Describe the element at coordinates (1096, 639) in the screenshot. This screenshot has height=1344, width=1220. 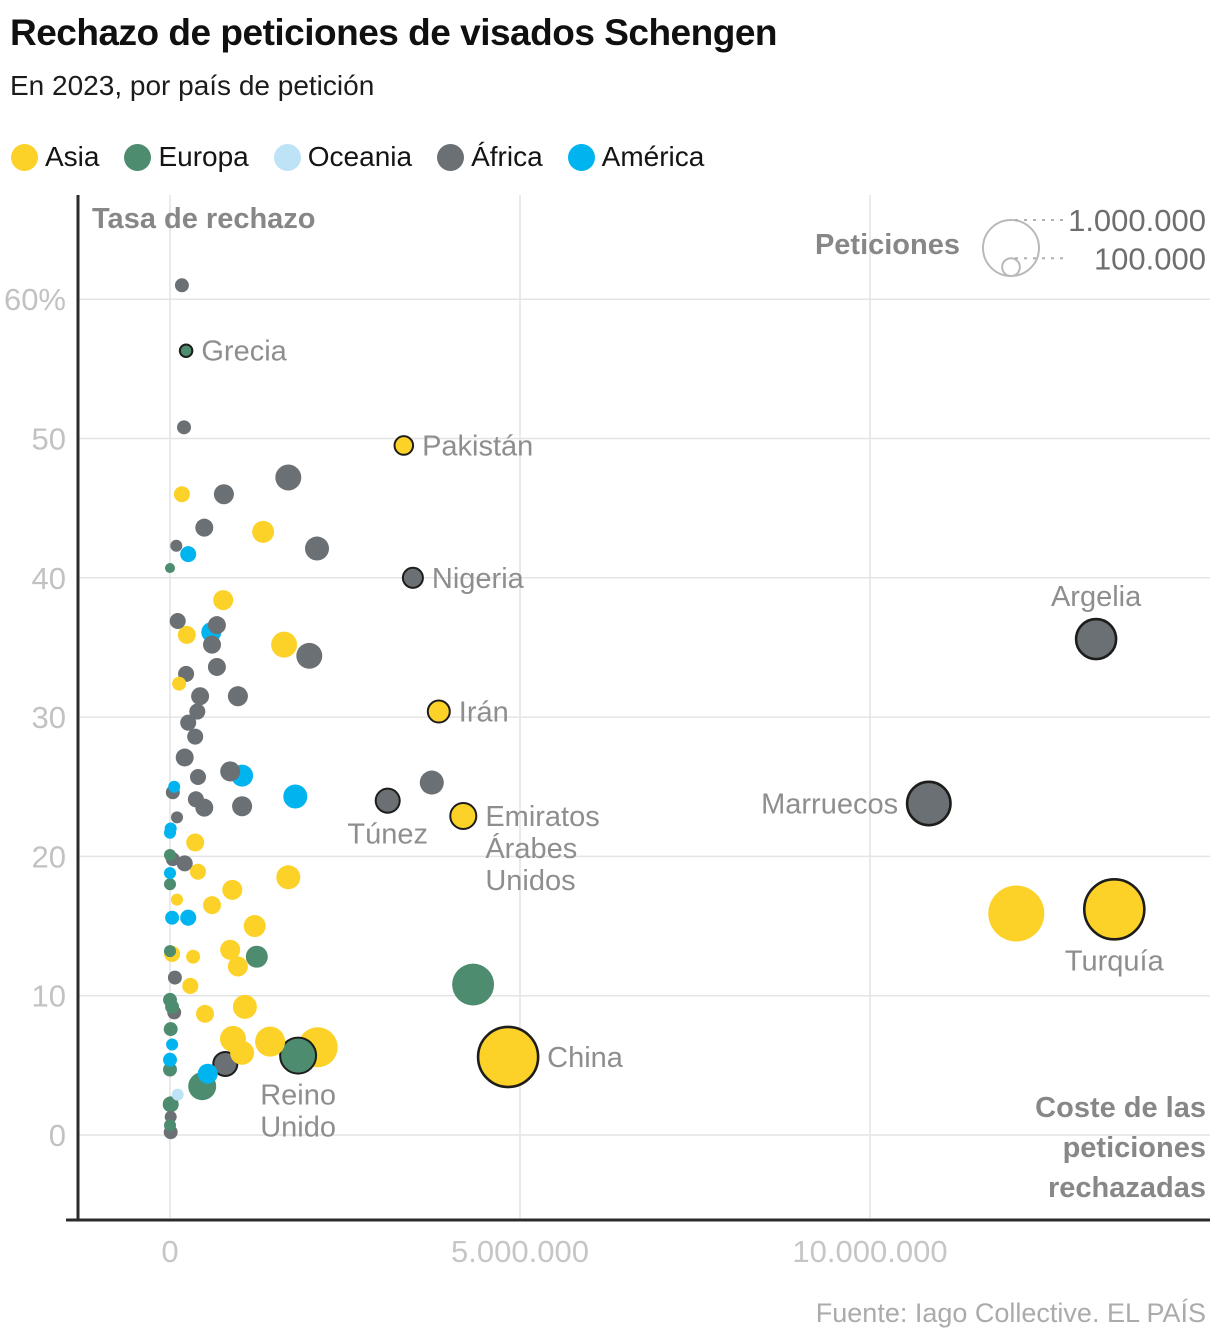
I see `bubble-argelia` at that location.